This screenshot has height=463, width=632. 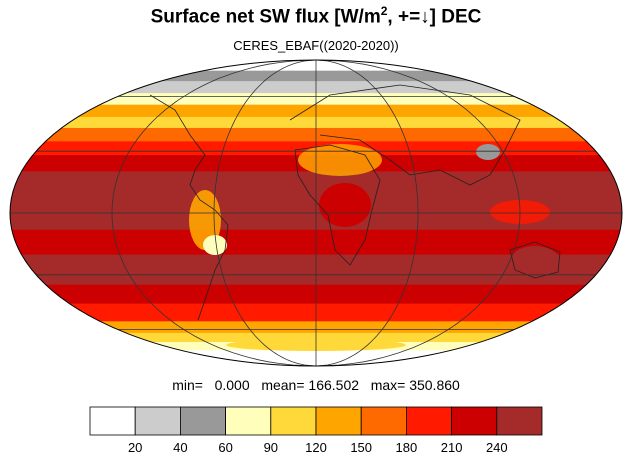 I want to click on central-africa-feature, so click(x=345, y=205).